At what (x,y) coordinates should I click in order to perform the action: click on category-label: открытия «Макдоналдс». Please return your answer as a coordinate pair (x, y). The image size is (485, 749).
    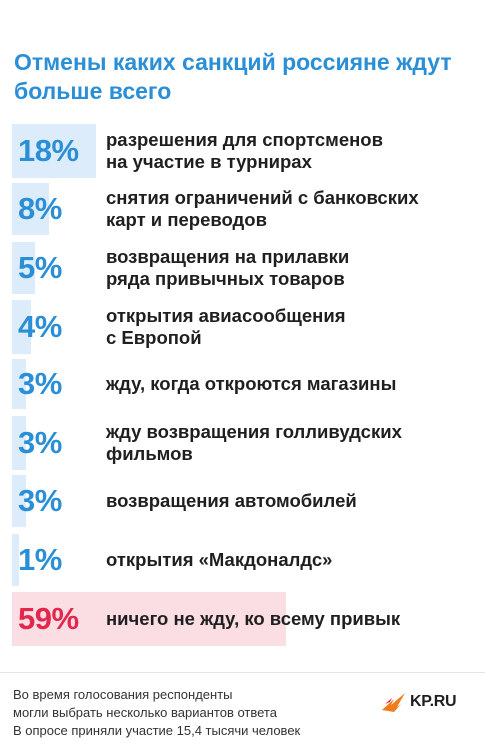
    Looking at the image, I should click on (219, 559).